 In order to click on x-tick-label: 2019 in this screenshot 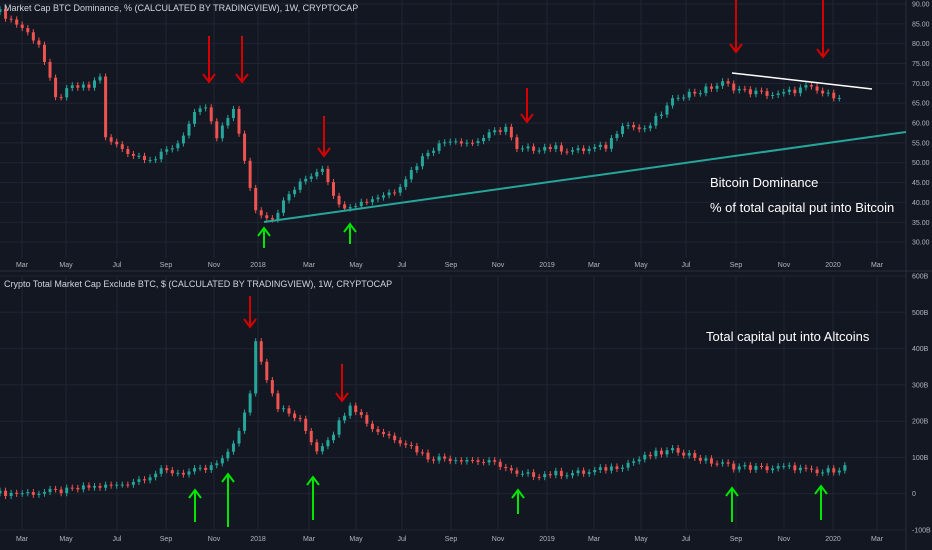, I will do `click(547, 539)`.